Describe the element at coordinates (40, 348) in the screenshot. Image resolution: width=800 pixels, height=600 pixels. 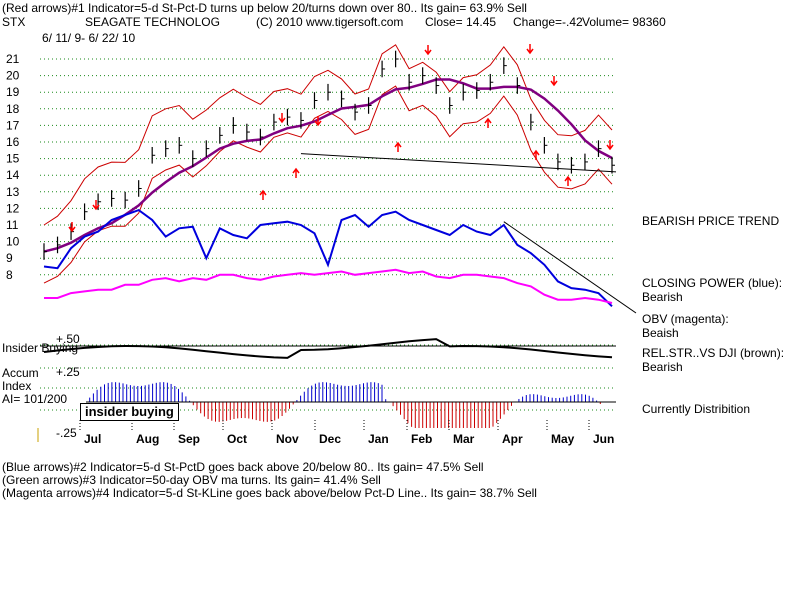
I see `insider-buying-label: Insider Buying` at that location.